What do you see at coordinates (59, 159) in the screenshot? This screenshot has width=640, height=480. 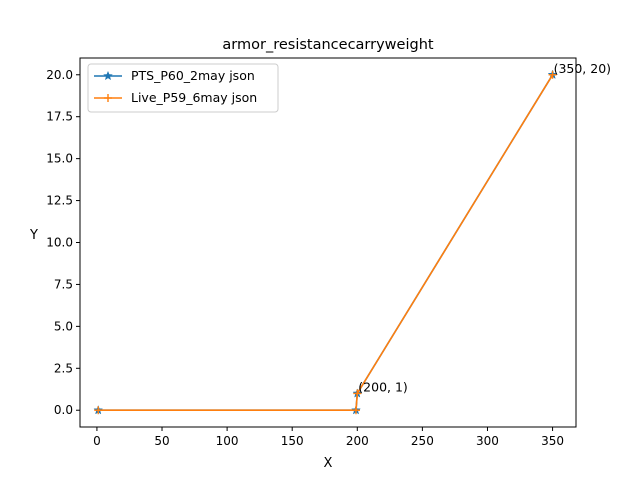 I see `y-tick-label: 15.0` at bounding box center [59, 159].